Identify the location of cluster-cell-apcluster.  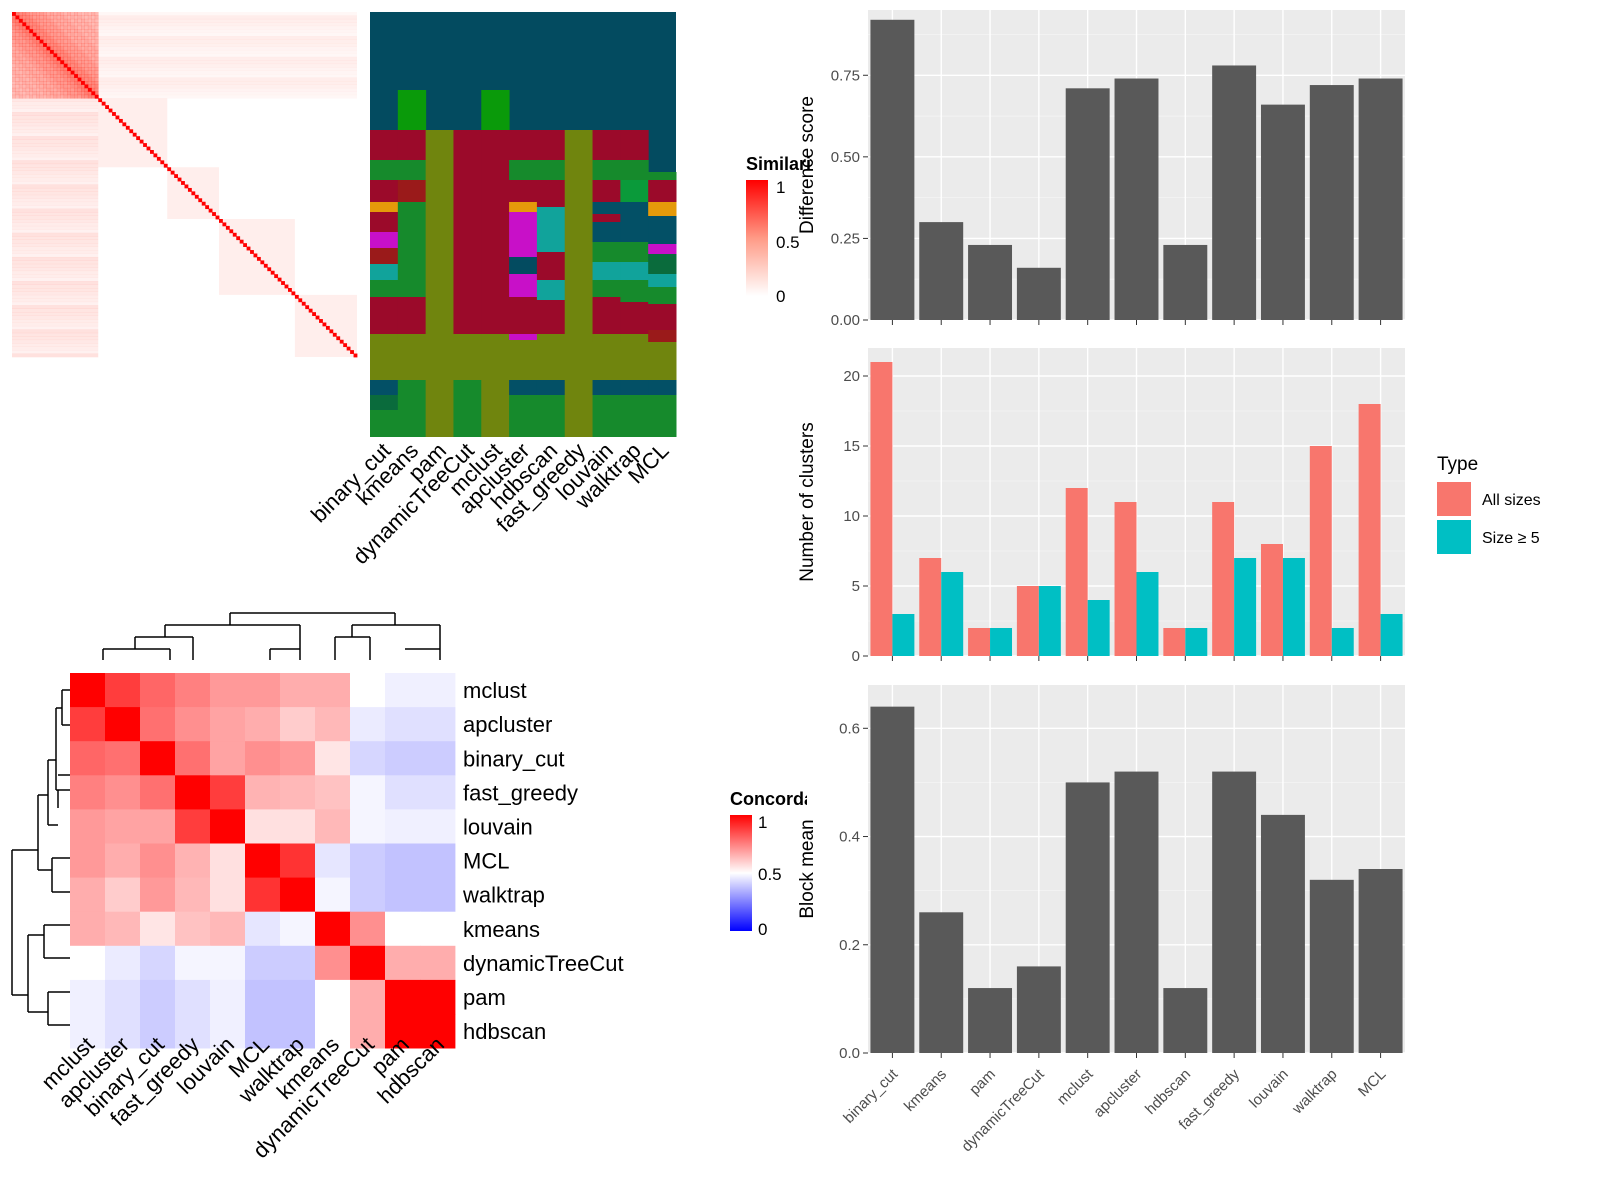
(523, 285).